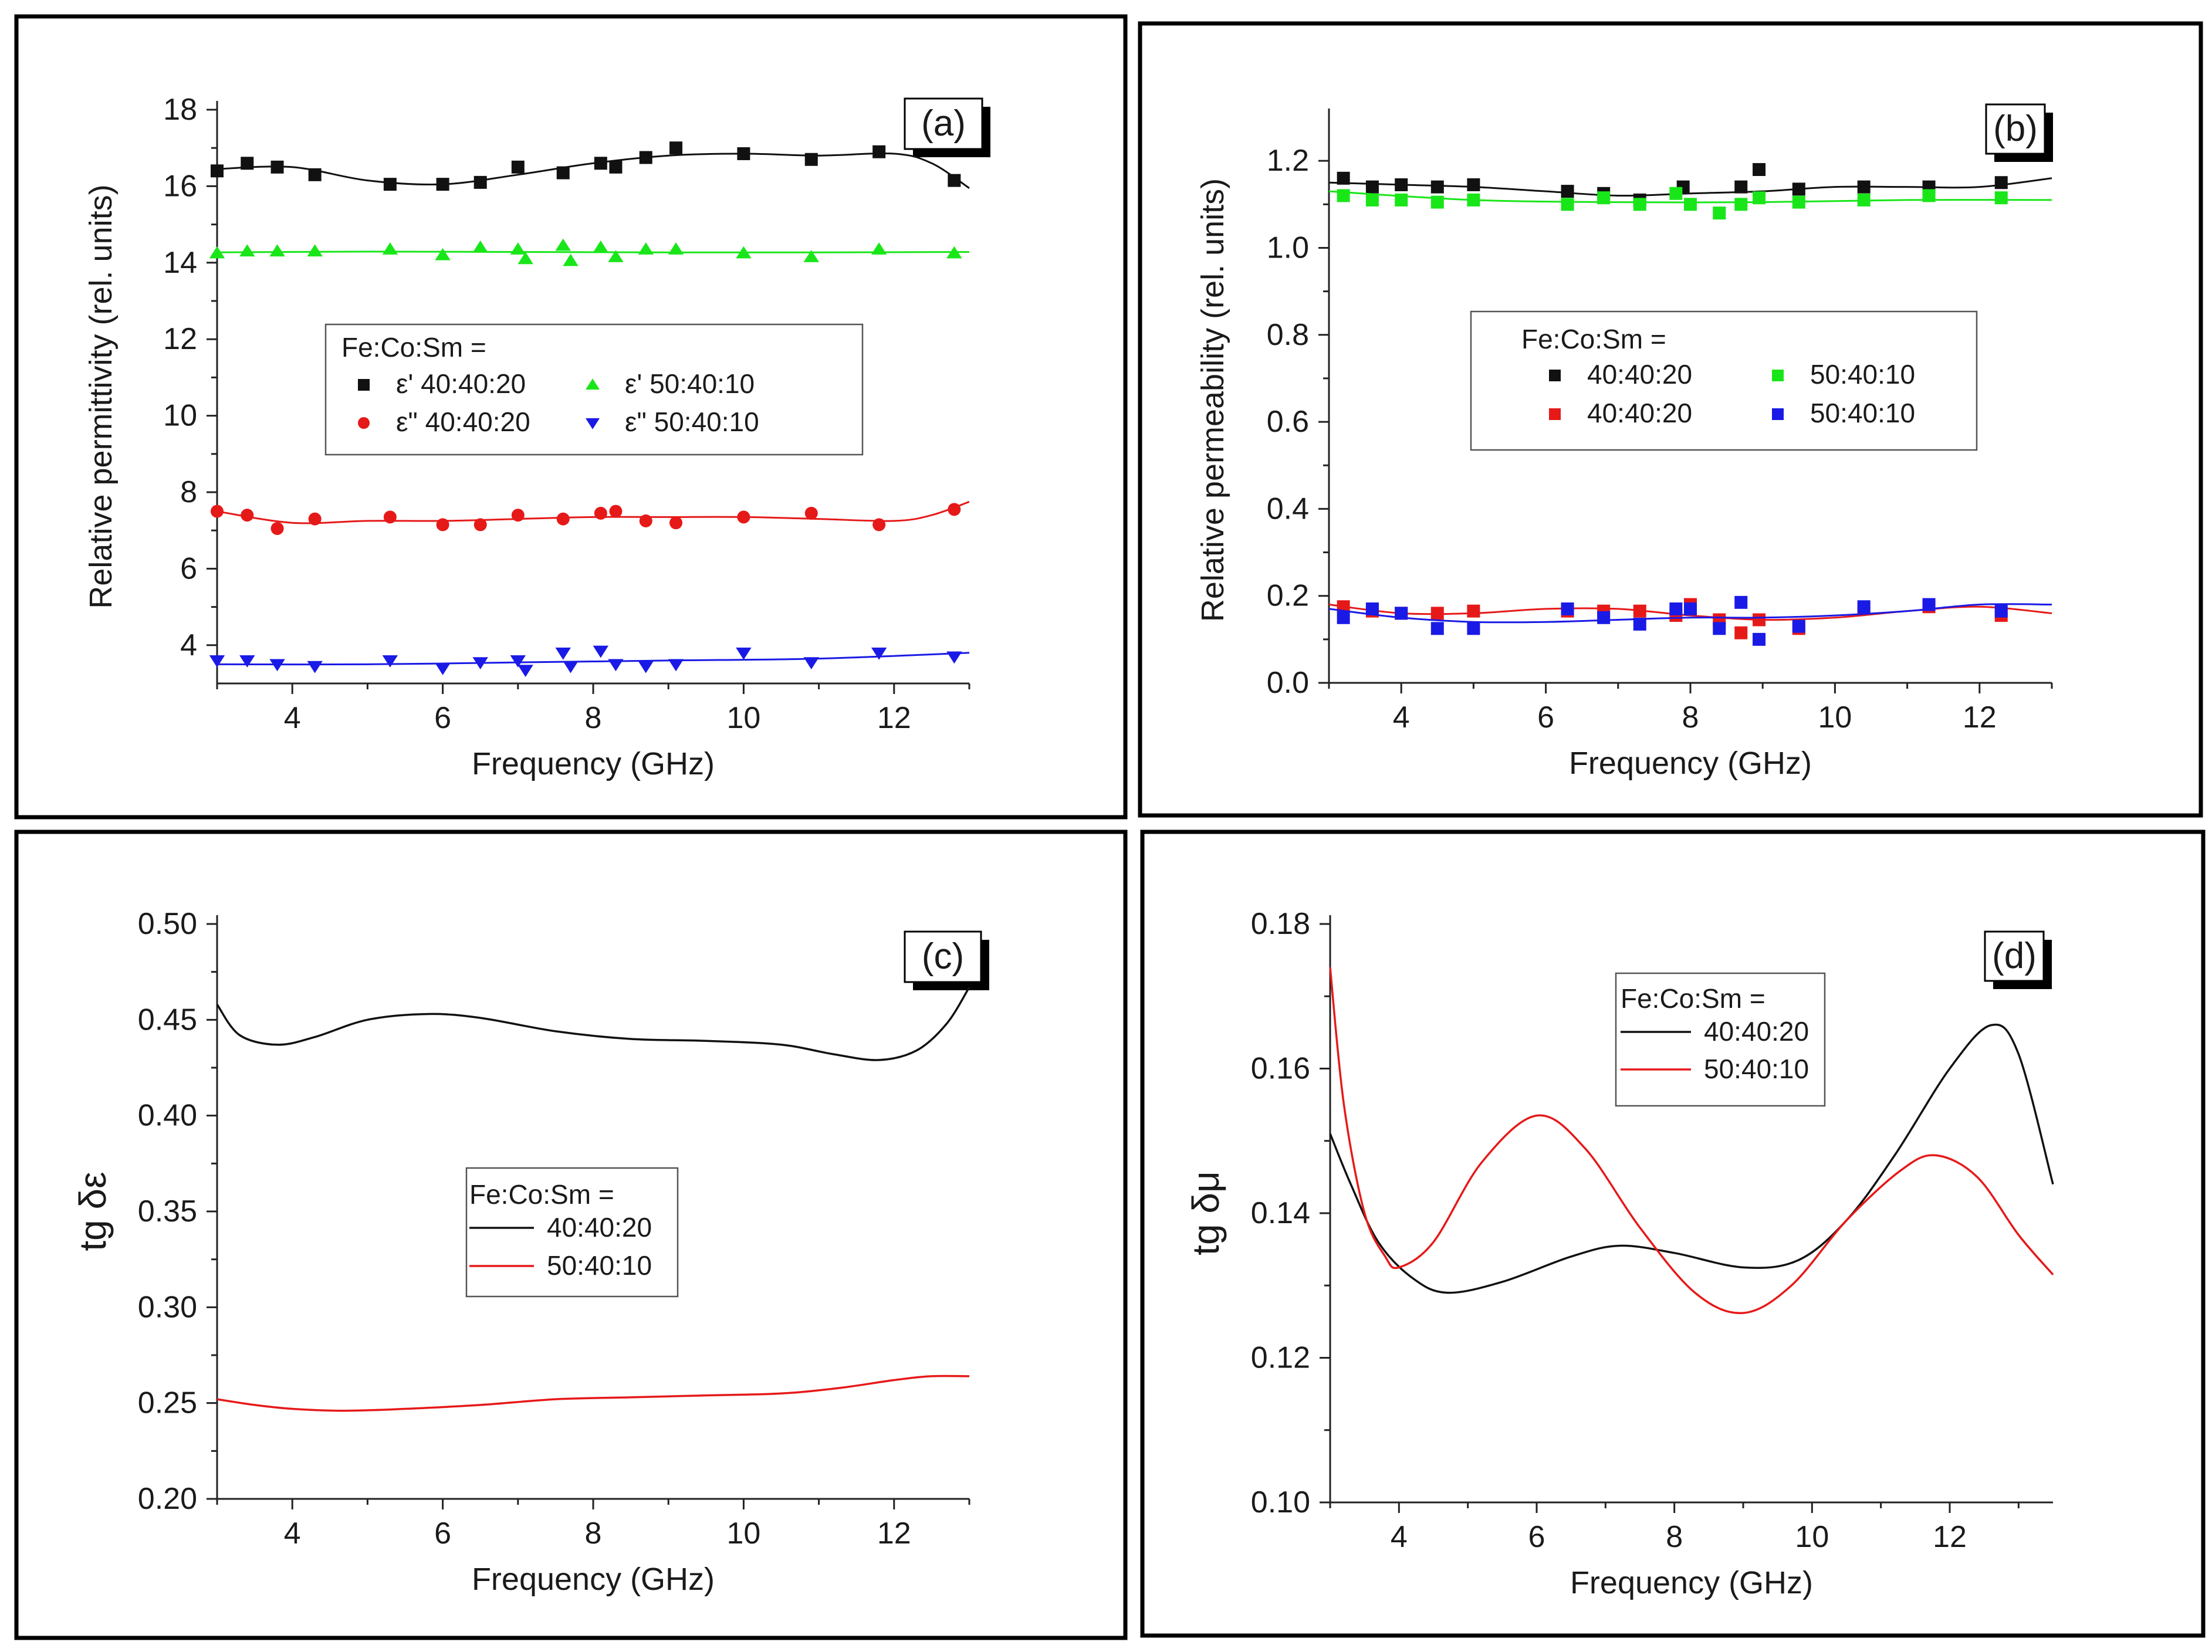 The height and width of the screenshot is (1652, 2212). What do you see at coordinates (93, 1211) in the screenshot?
I see `y-axis-title: tg δε` at bounding box center [93, 1211].